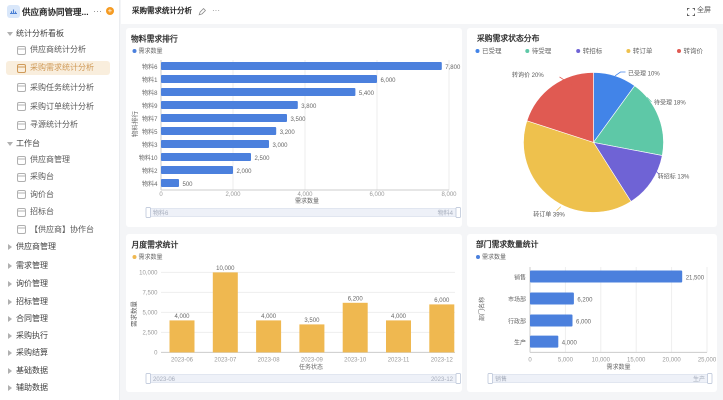  I want to click on svg-text: 3,200, so click(288, 133).